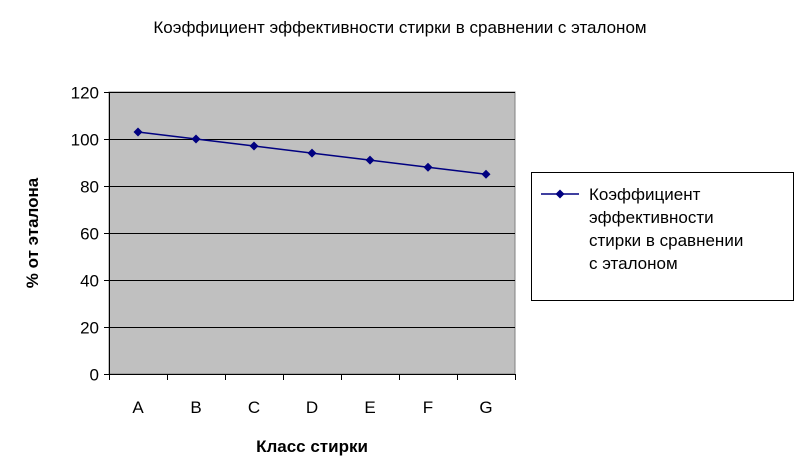 This screenshot has width=800, height=471. Describe the element at coordinates (485, 407) in the screenshot. I see `x-tick-label: G` at that location.